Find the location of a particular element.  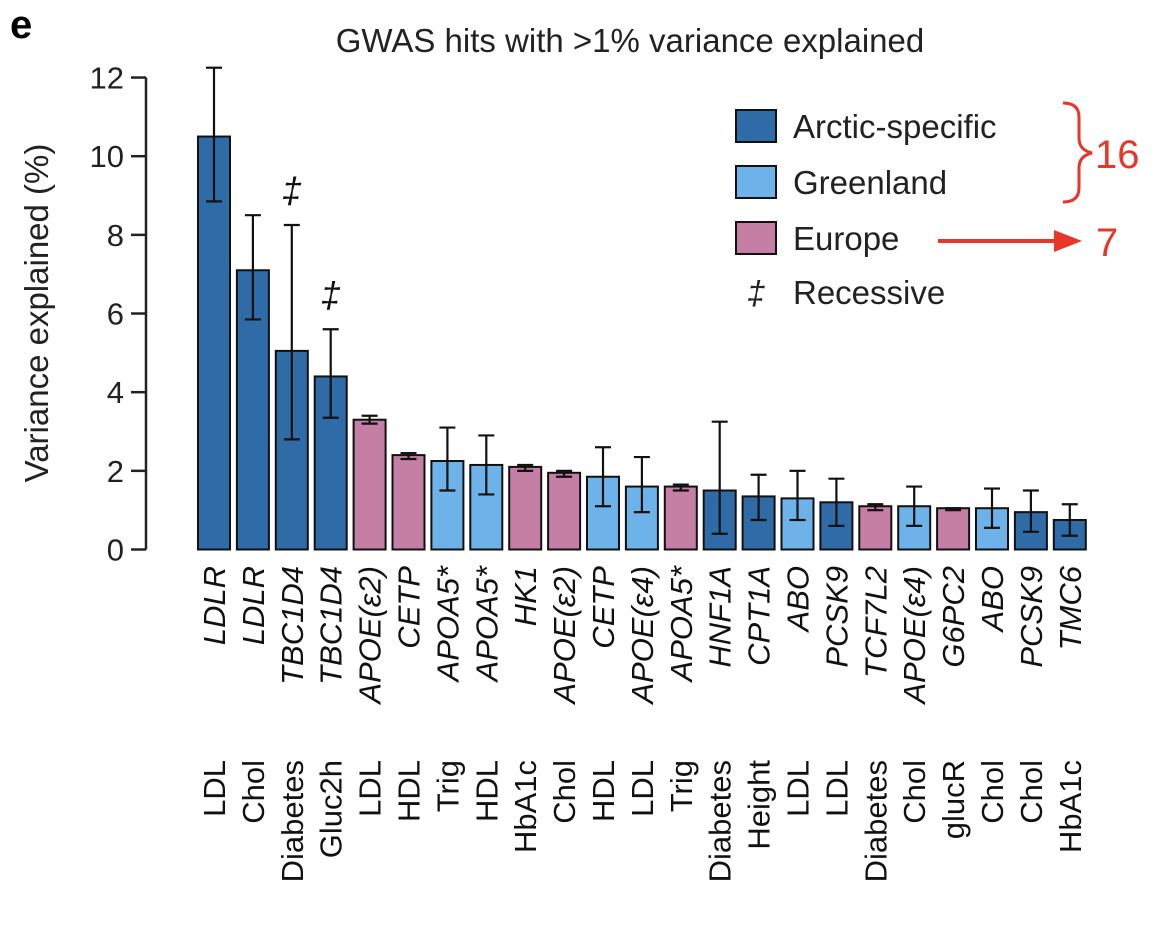

gene-label-0: LDLR is located at coordinates (214, 605).